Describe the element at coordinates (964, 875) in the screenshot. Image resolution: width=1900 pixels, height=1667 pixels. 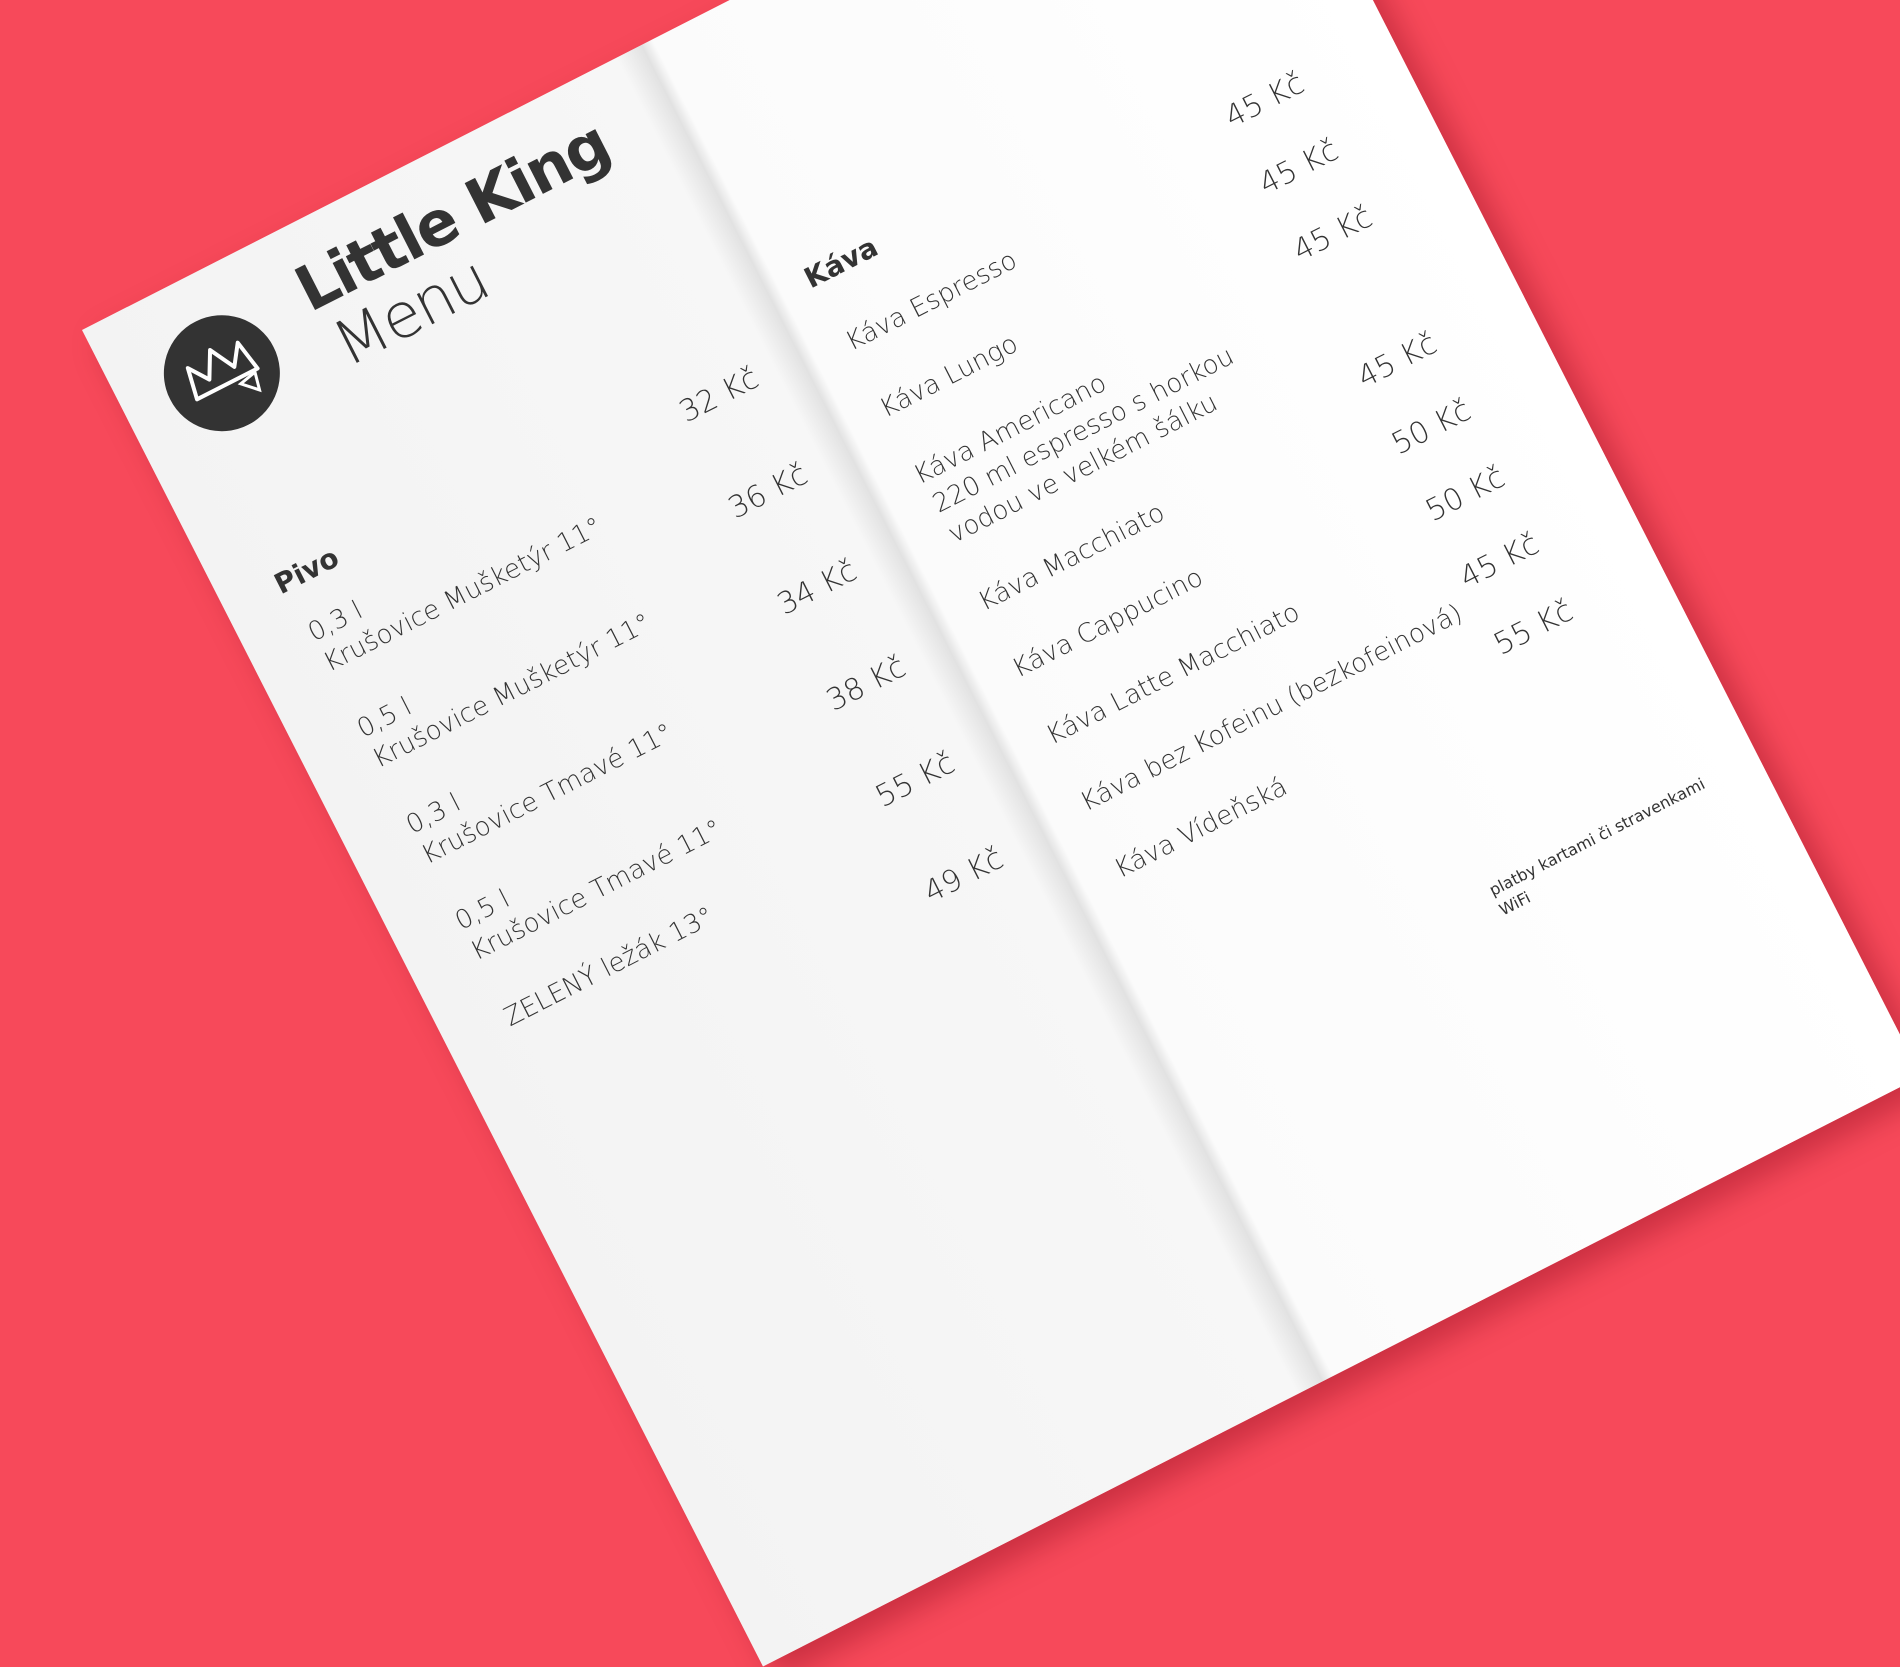
I see `item-price: 49 Kč` at that location.